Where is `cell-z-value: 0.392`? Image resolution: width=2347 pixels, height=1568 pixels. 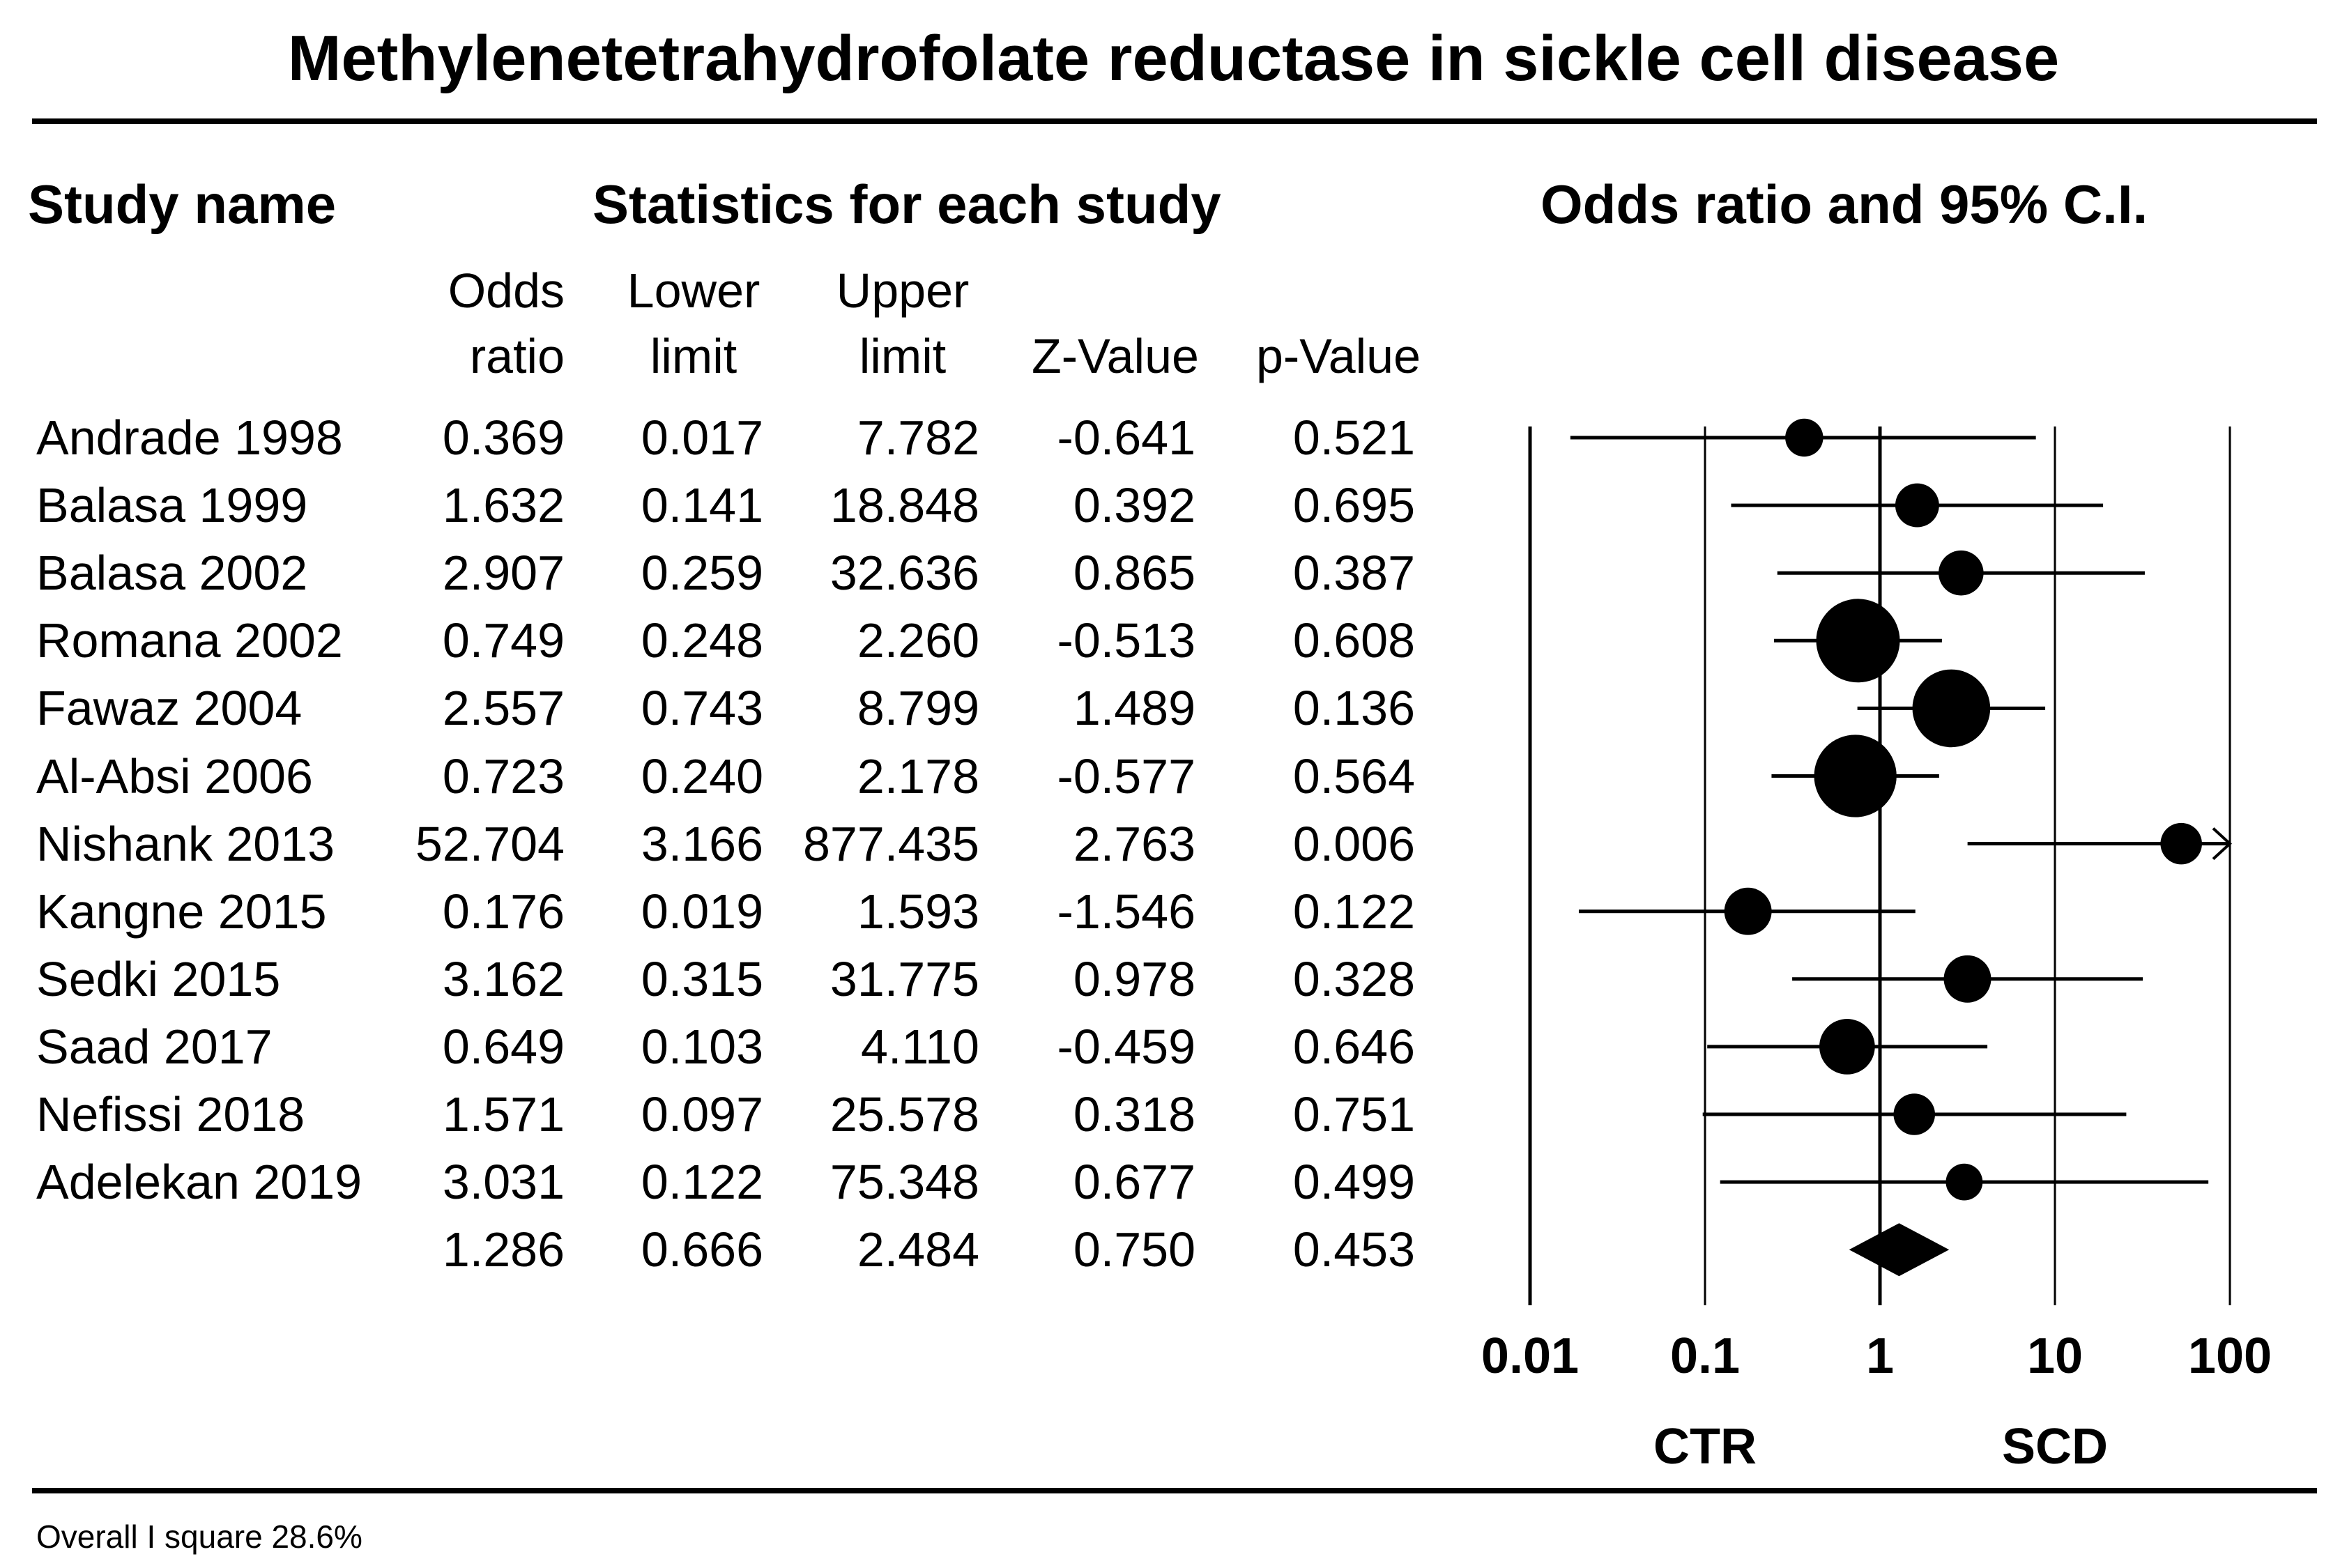 cell-z-value: 0.392 is located at coordinates (1134, 505).